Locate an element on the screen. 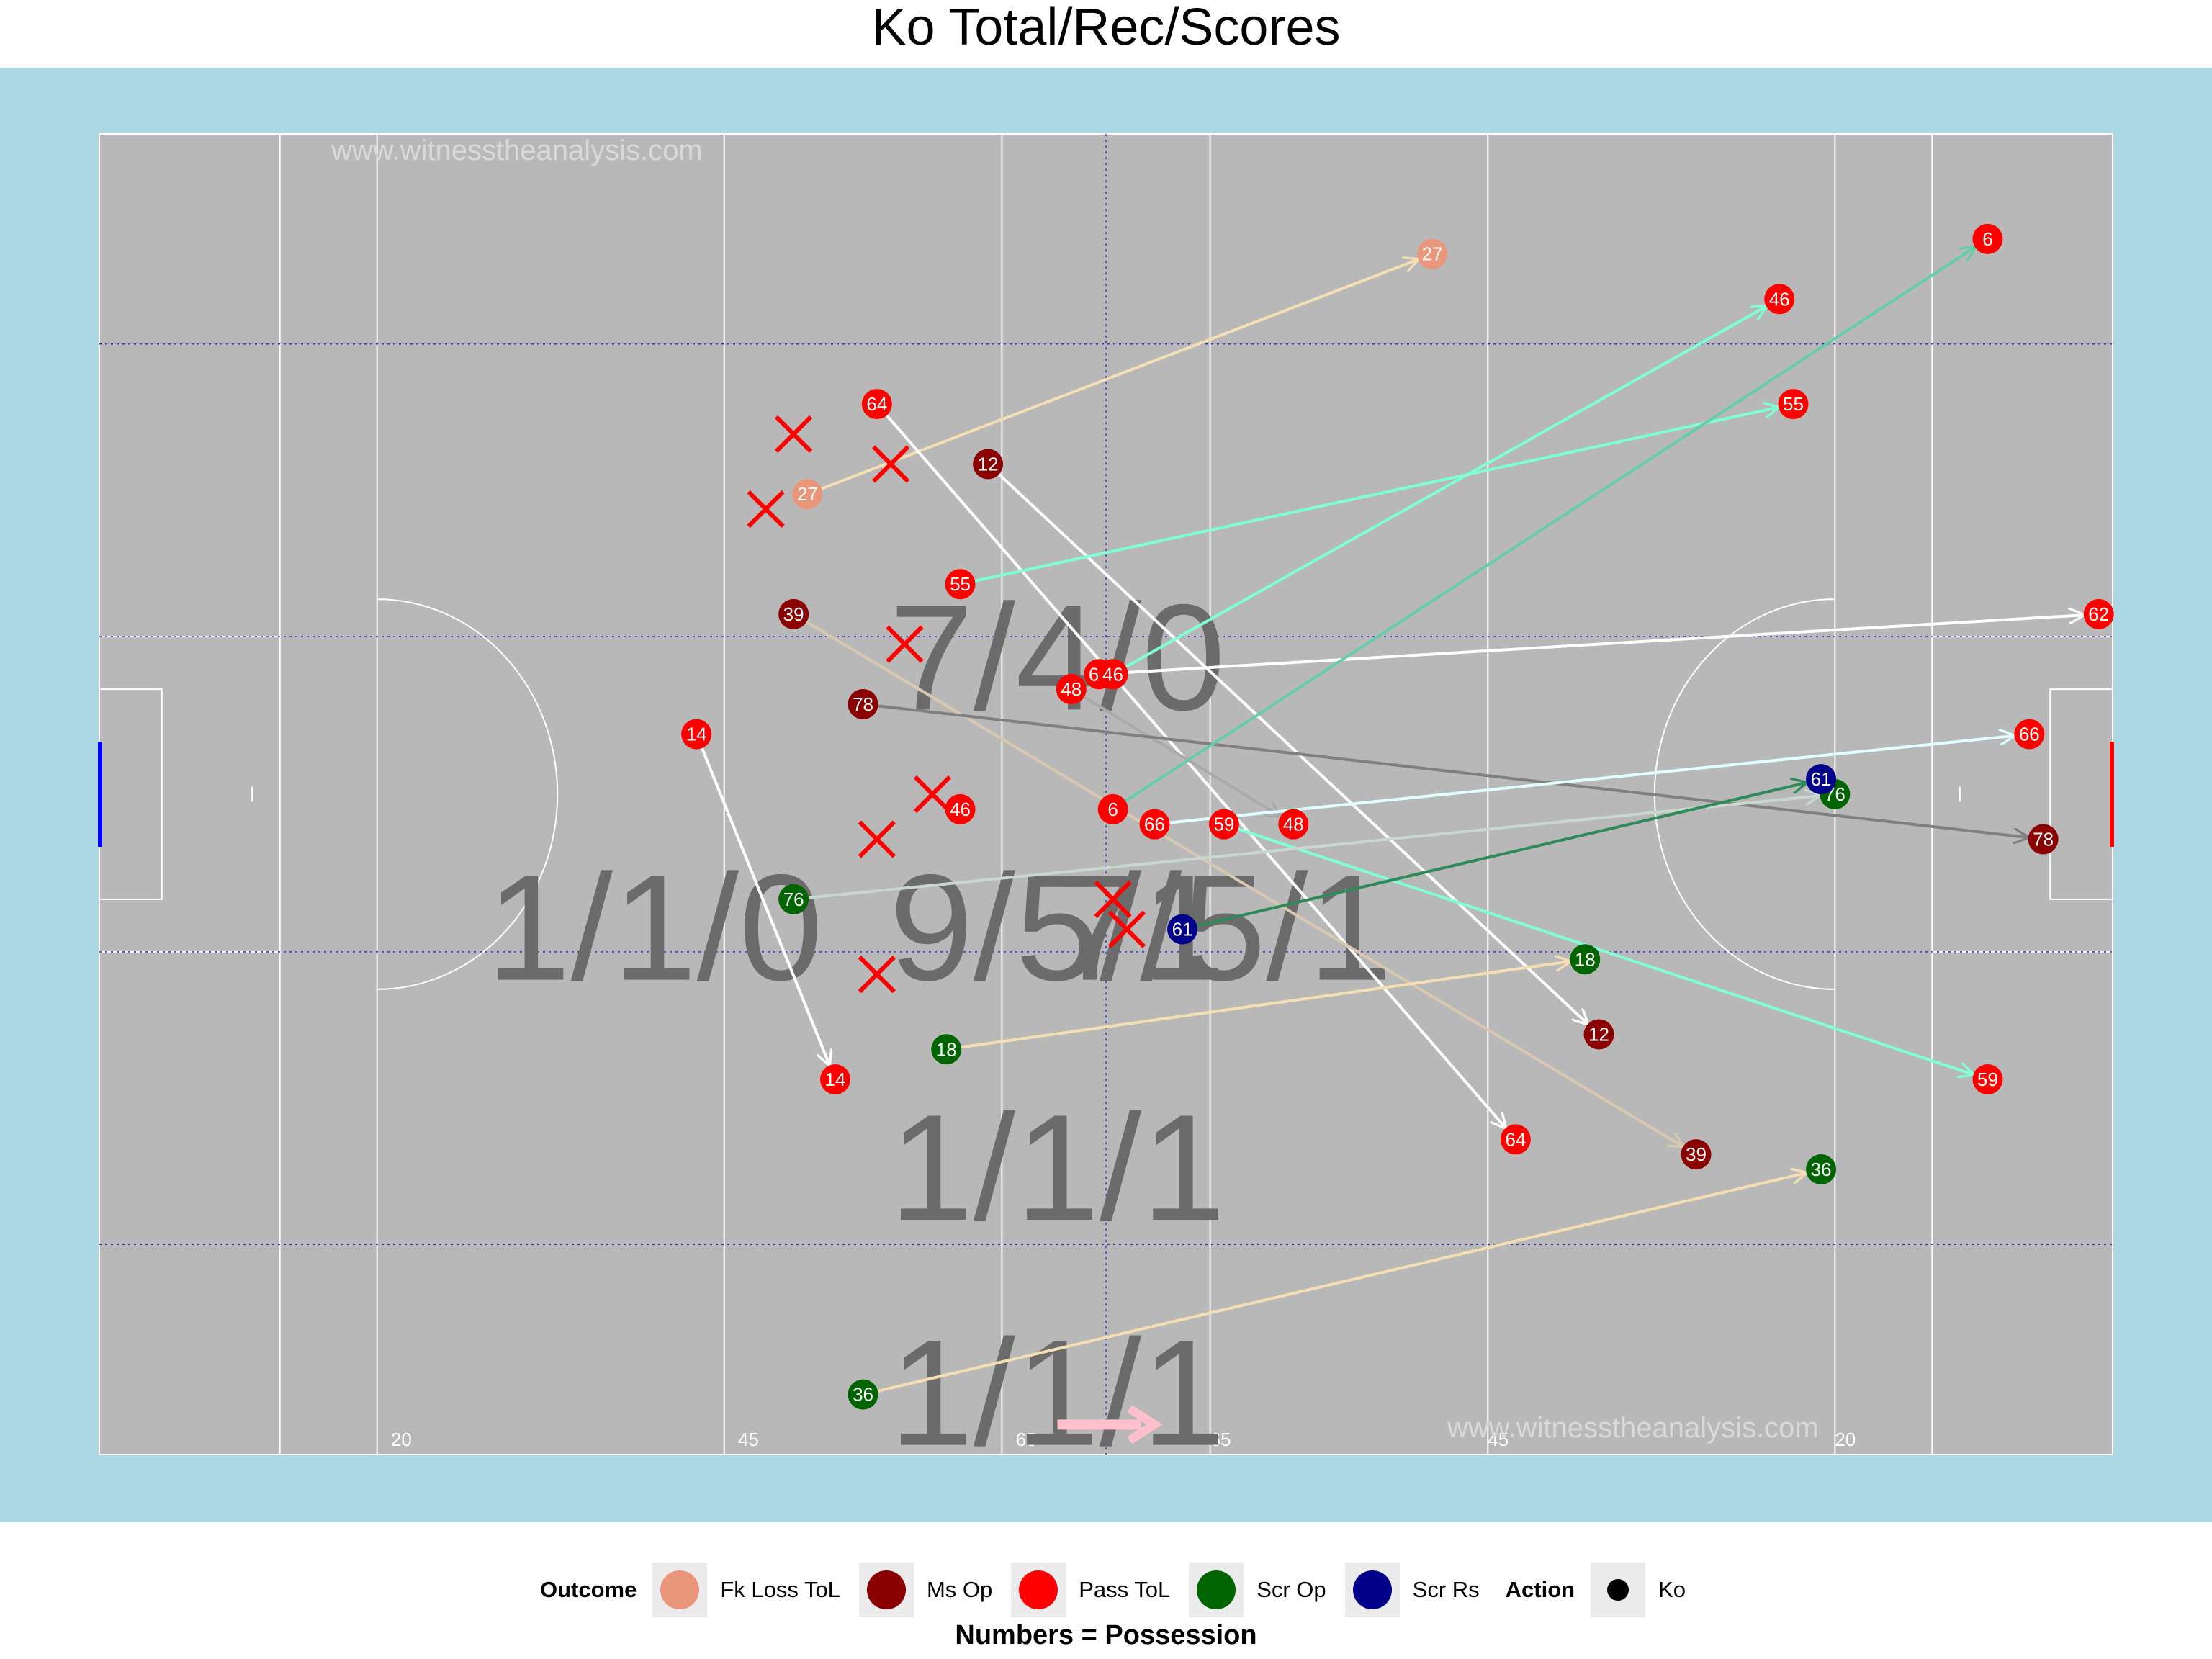 The image size is (2212, 1659). chart-title: Ko Total/Rec/Scores is located at coordinates (1106, 28).